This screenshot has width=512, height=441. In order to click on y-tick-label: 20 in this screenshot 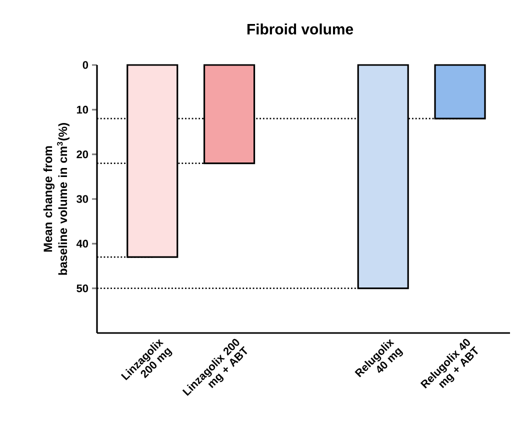, I will do `click(82, 154)`.